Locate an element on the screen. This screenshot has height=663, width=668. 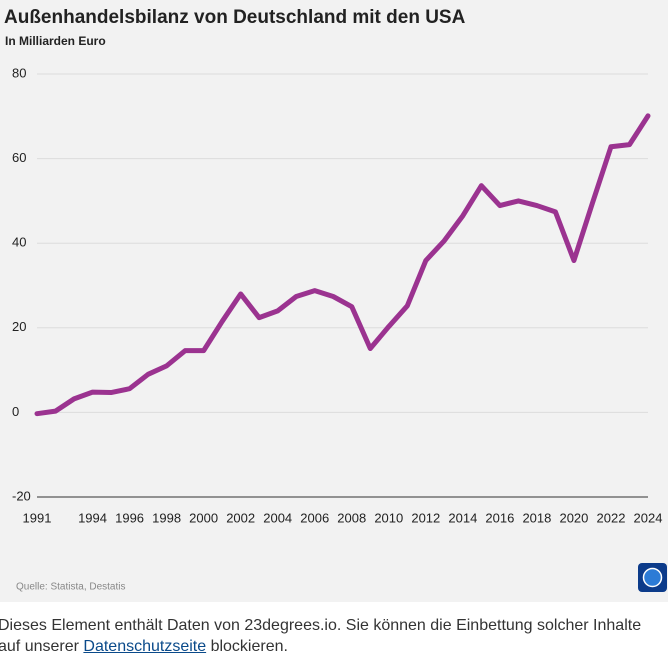
y-tick-label: 0 is located at coordinates (15, 411).